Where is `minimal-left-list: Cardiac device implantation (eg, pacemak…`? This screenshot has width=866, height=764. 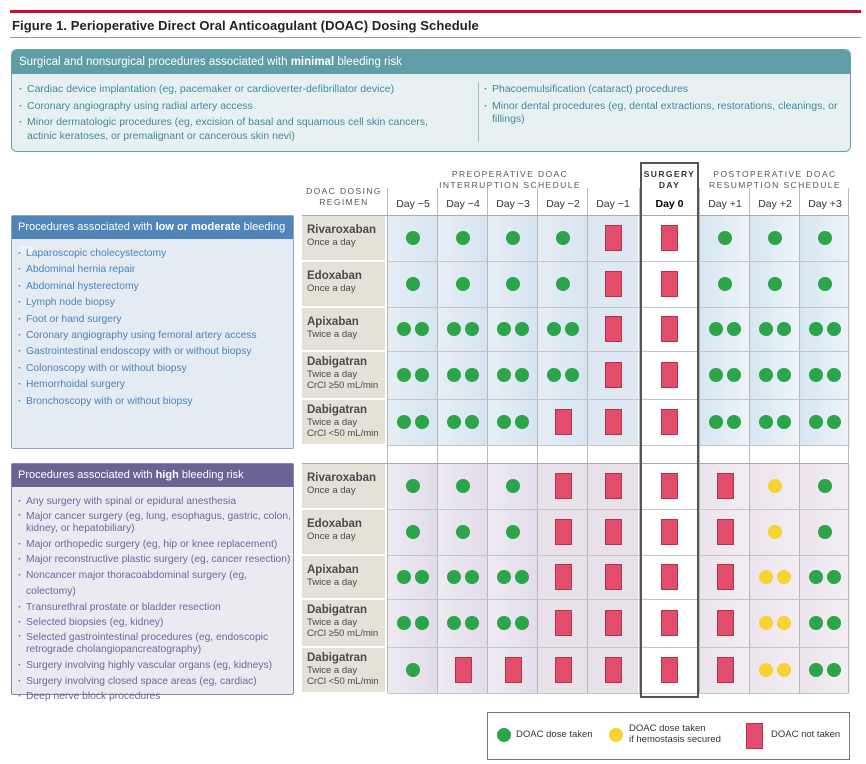 minimal-left-list: Cardiac device implantation (eg, pacemak… is located at coordinates (239, 114).